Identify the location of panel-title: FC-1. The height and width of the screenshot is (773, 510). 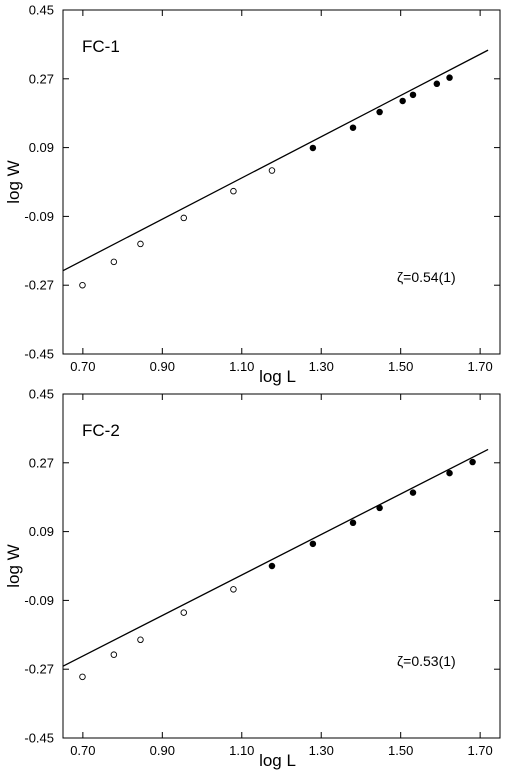
(101, 46).